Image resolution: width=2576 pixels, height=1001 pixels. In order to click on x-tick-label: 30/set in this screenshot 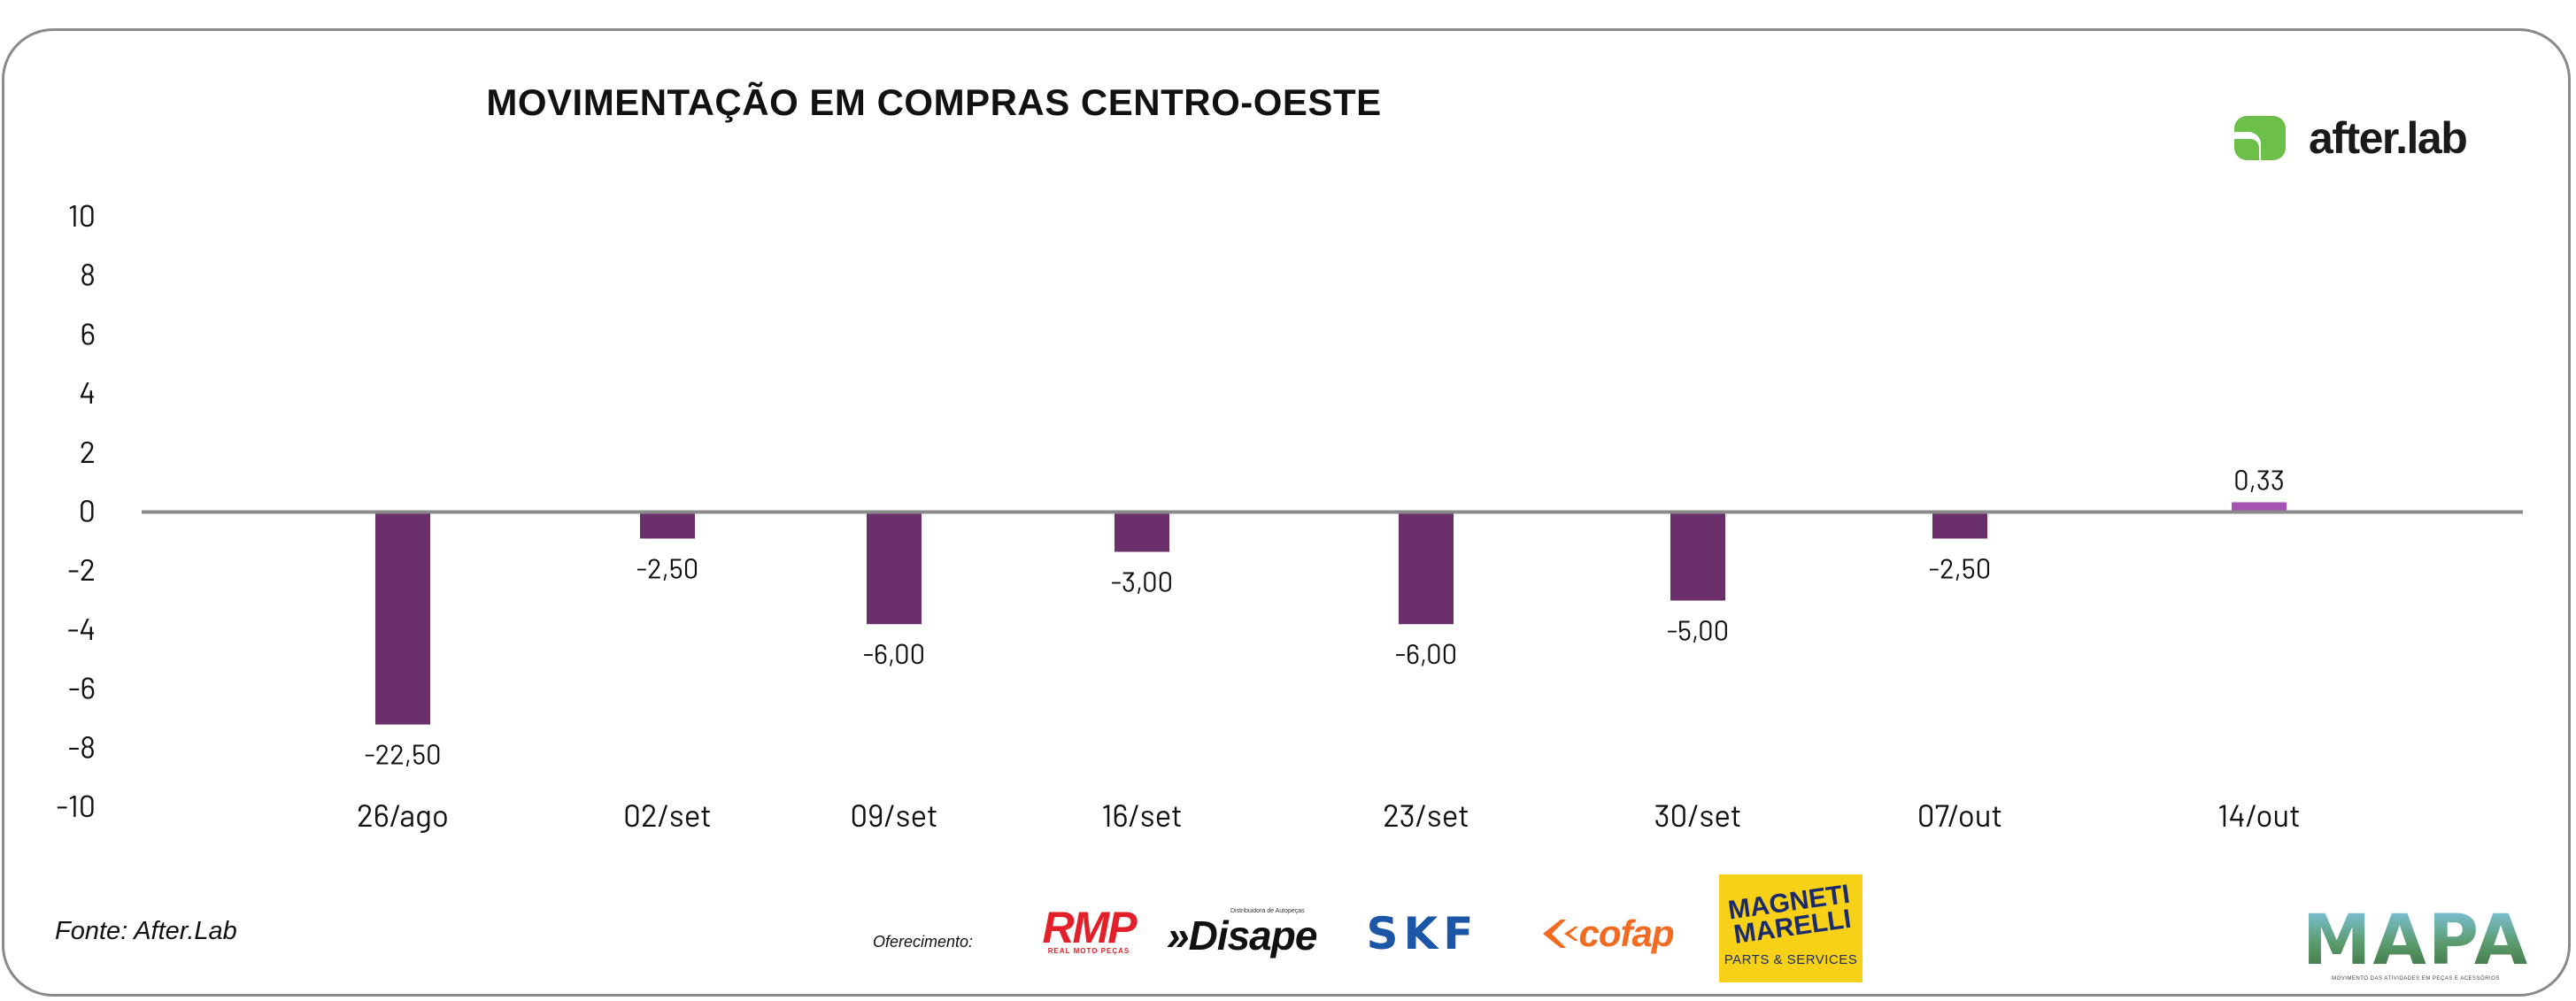, I will do `click(1697, 815)`.